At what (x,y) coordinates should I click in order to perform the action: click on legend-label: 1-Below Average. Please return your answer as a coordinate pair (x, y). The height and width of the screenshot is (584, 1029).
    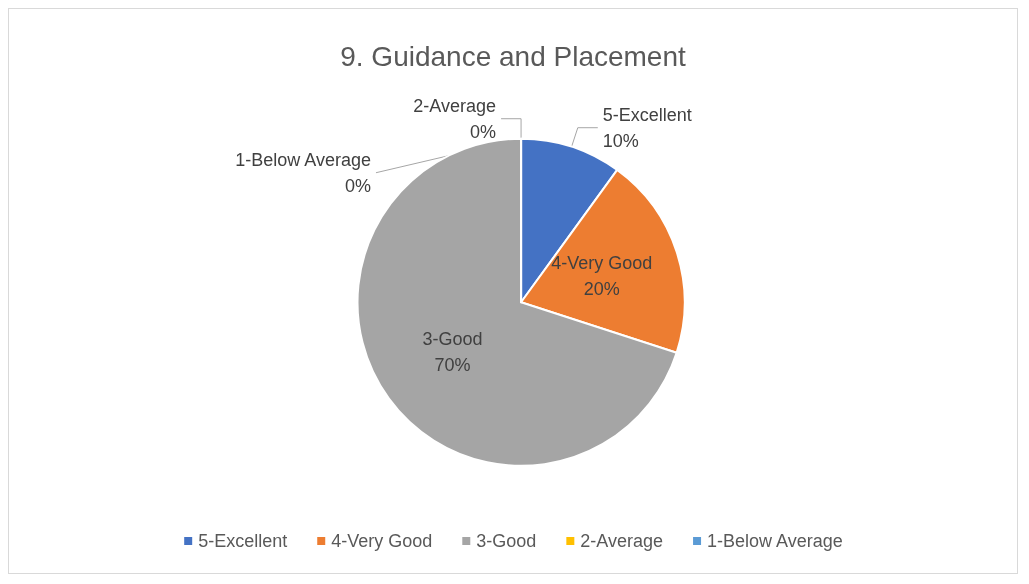
    Looking at the image, I should click on (775, 541).